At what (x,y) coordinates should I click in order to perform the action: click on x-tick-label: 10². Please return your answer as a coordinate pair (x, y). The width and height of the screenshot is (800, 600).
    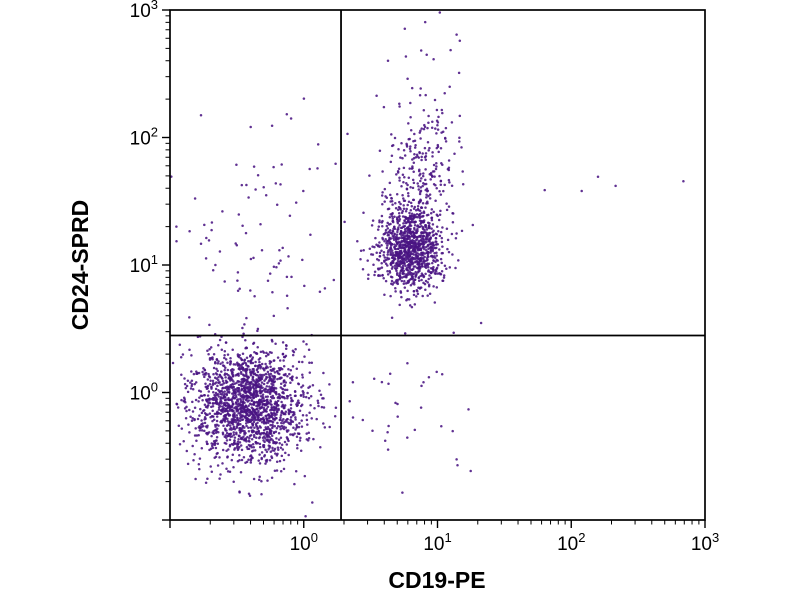
    Looking at the image, I should click on (571, 542).